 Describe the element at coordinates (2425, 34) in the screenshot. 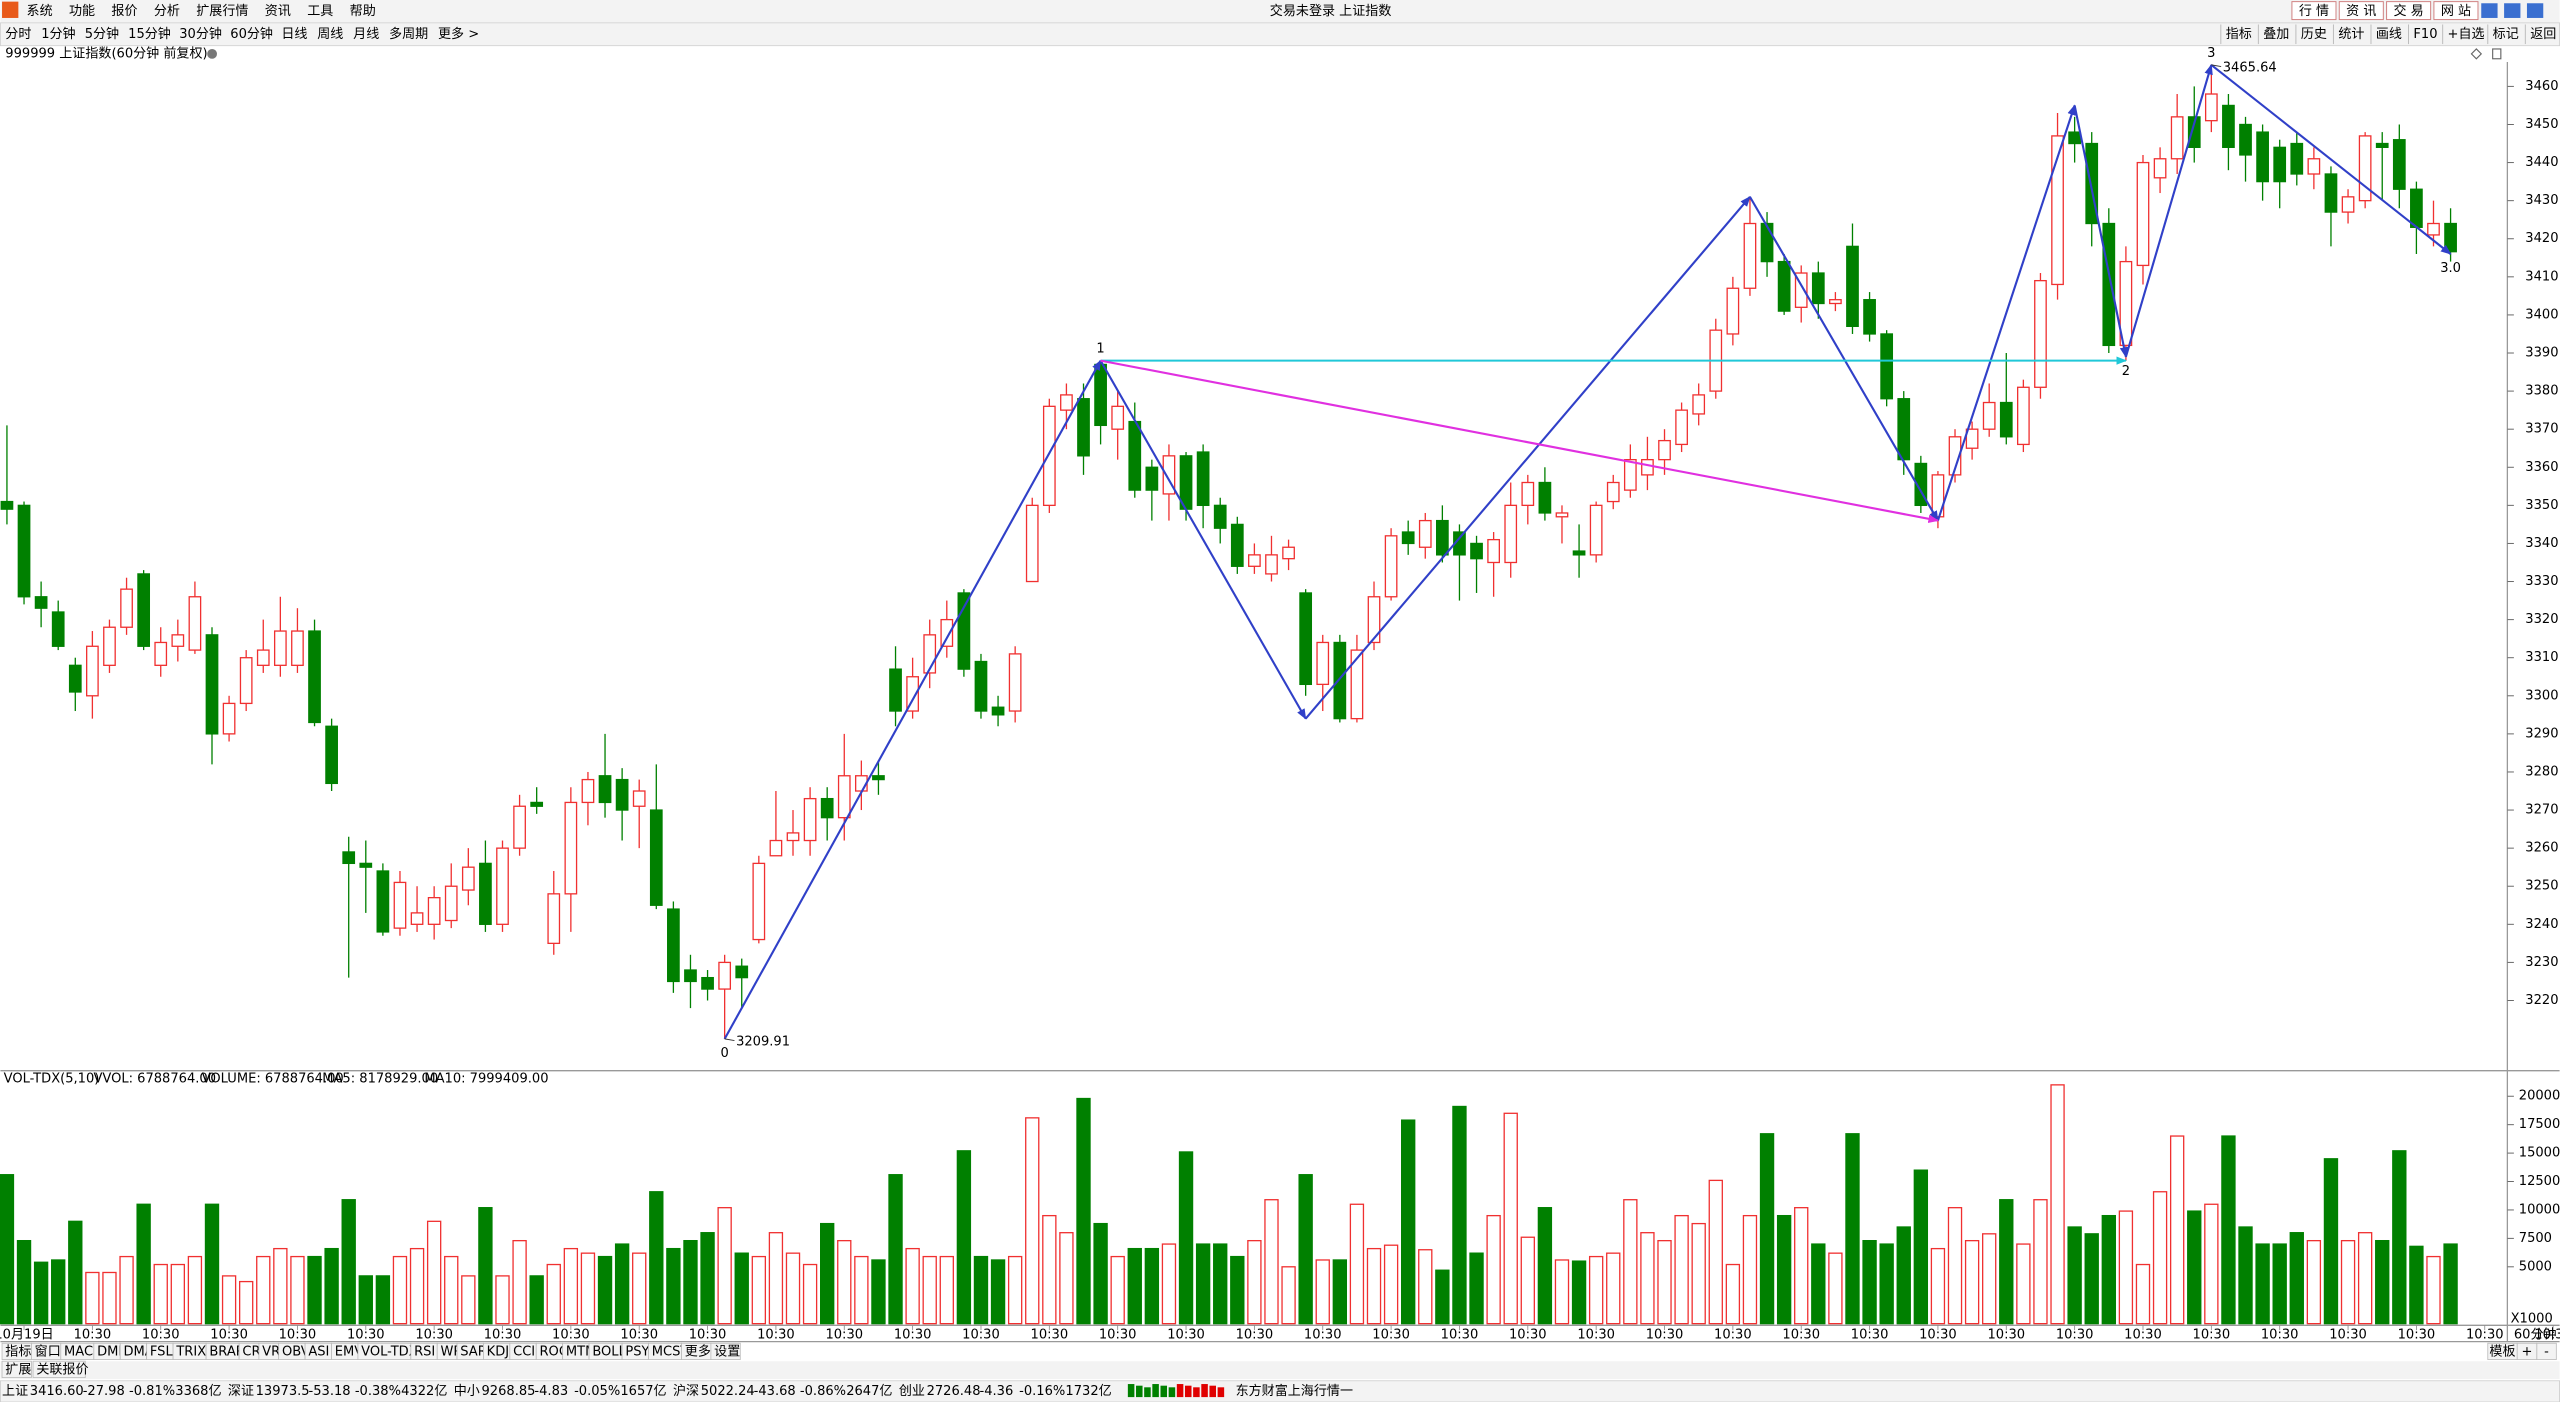

I see `tool-button: F10` at that location.